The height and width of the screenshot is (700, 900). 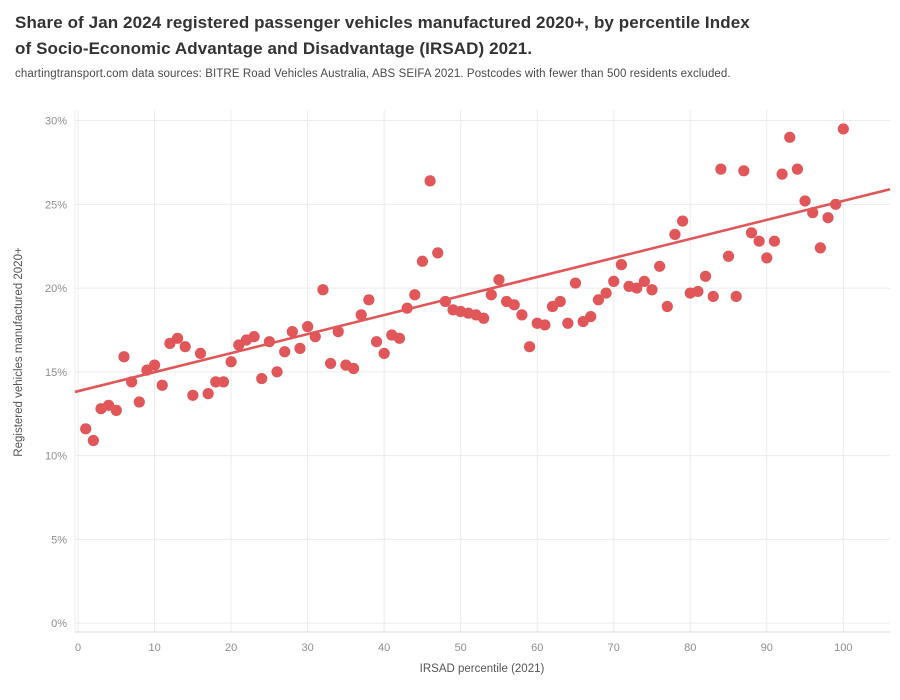 I want to click on x-tick-label: 10, so click(x=154, y=648).